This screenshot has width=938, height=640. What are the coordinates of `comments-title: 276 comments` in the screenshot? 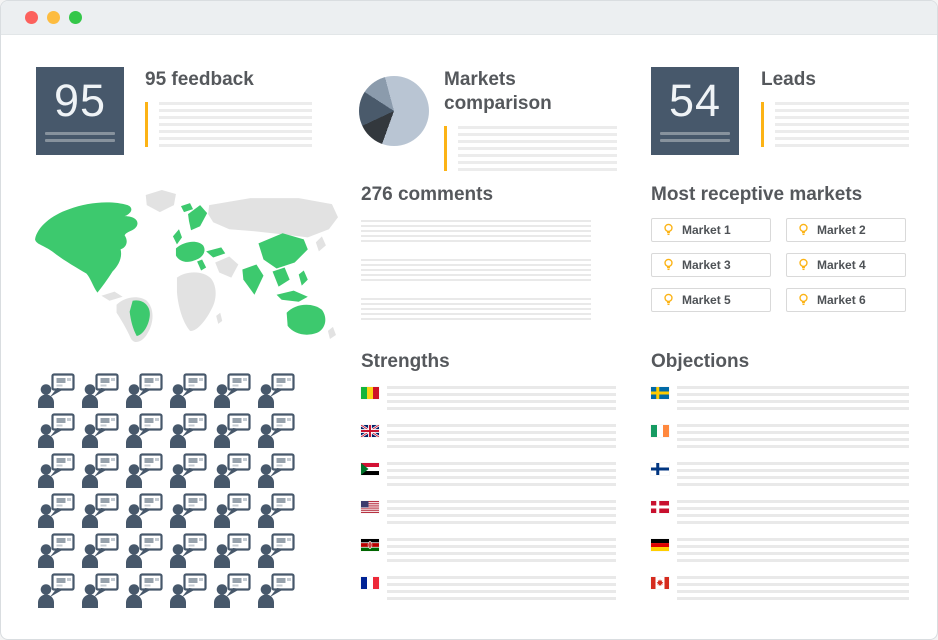 It's located at (427, 194).